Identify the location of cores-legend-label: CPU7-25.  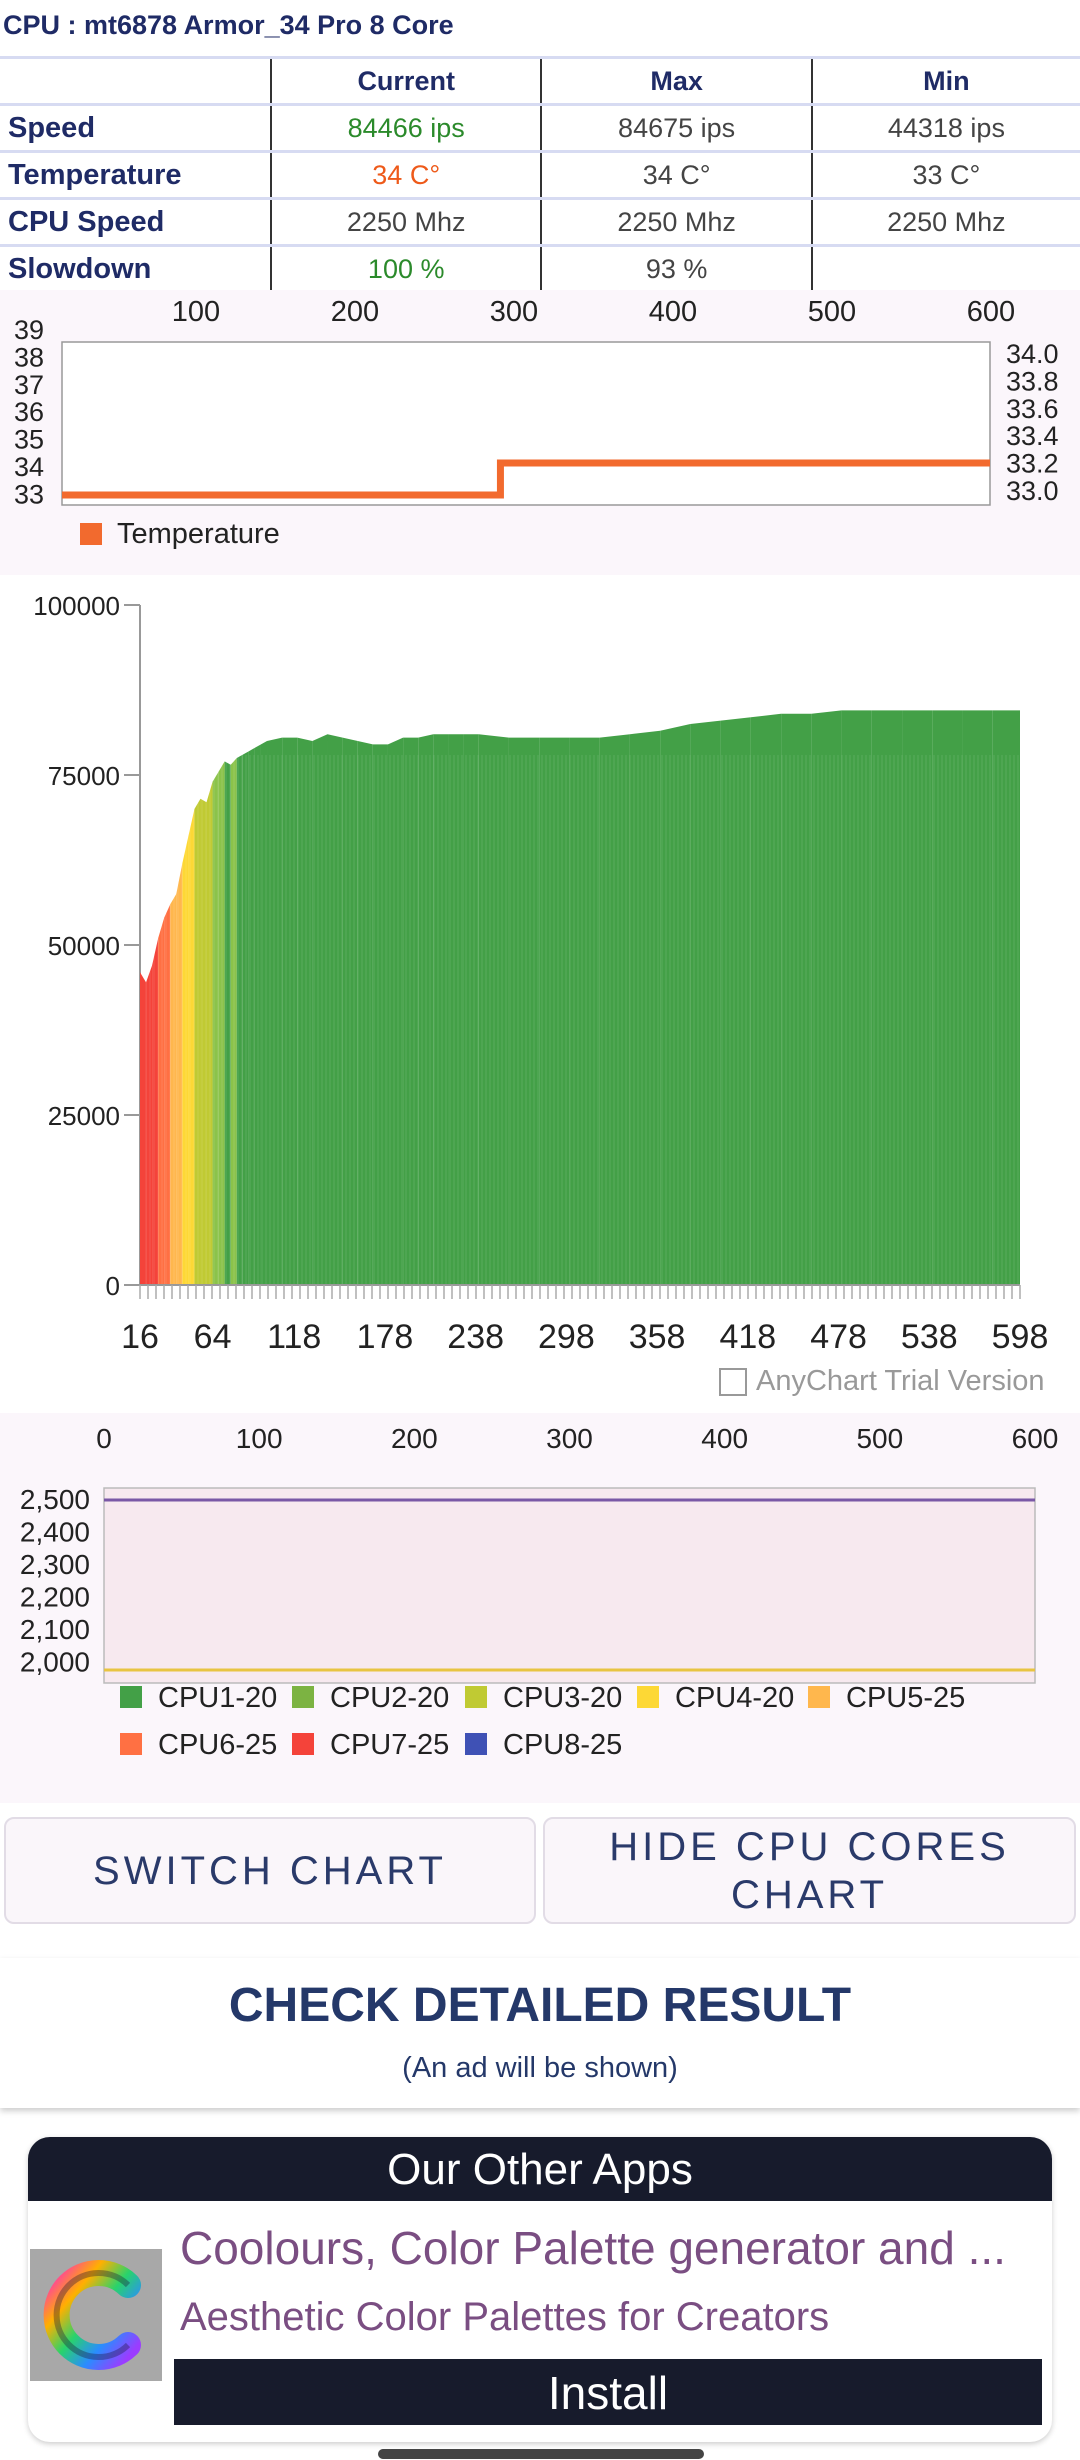
(389, 1745).